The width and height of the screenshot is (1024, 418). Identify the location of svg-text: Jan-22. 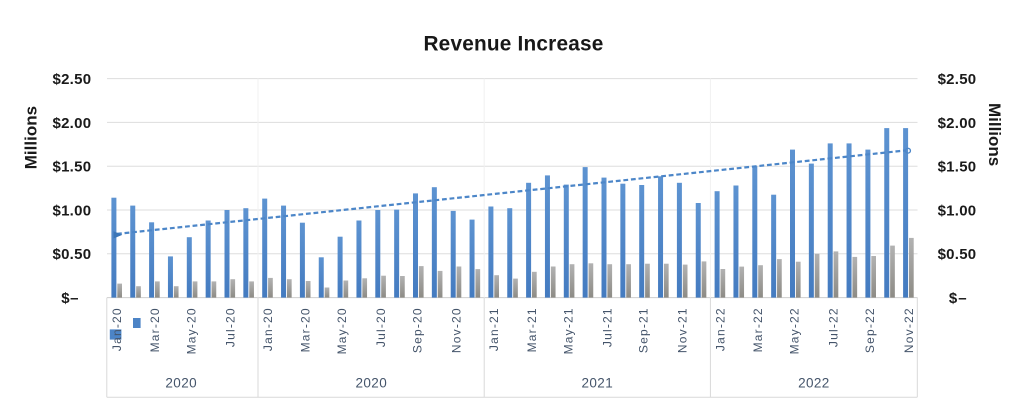
(720, 329).